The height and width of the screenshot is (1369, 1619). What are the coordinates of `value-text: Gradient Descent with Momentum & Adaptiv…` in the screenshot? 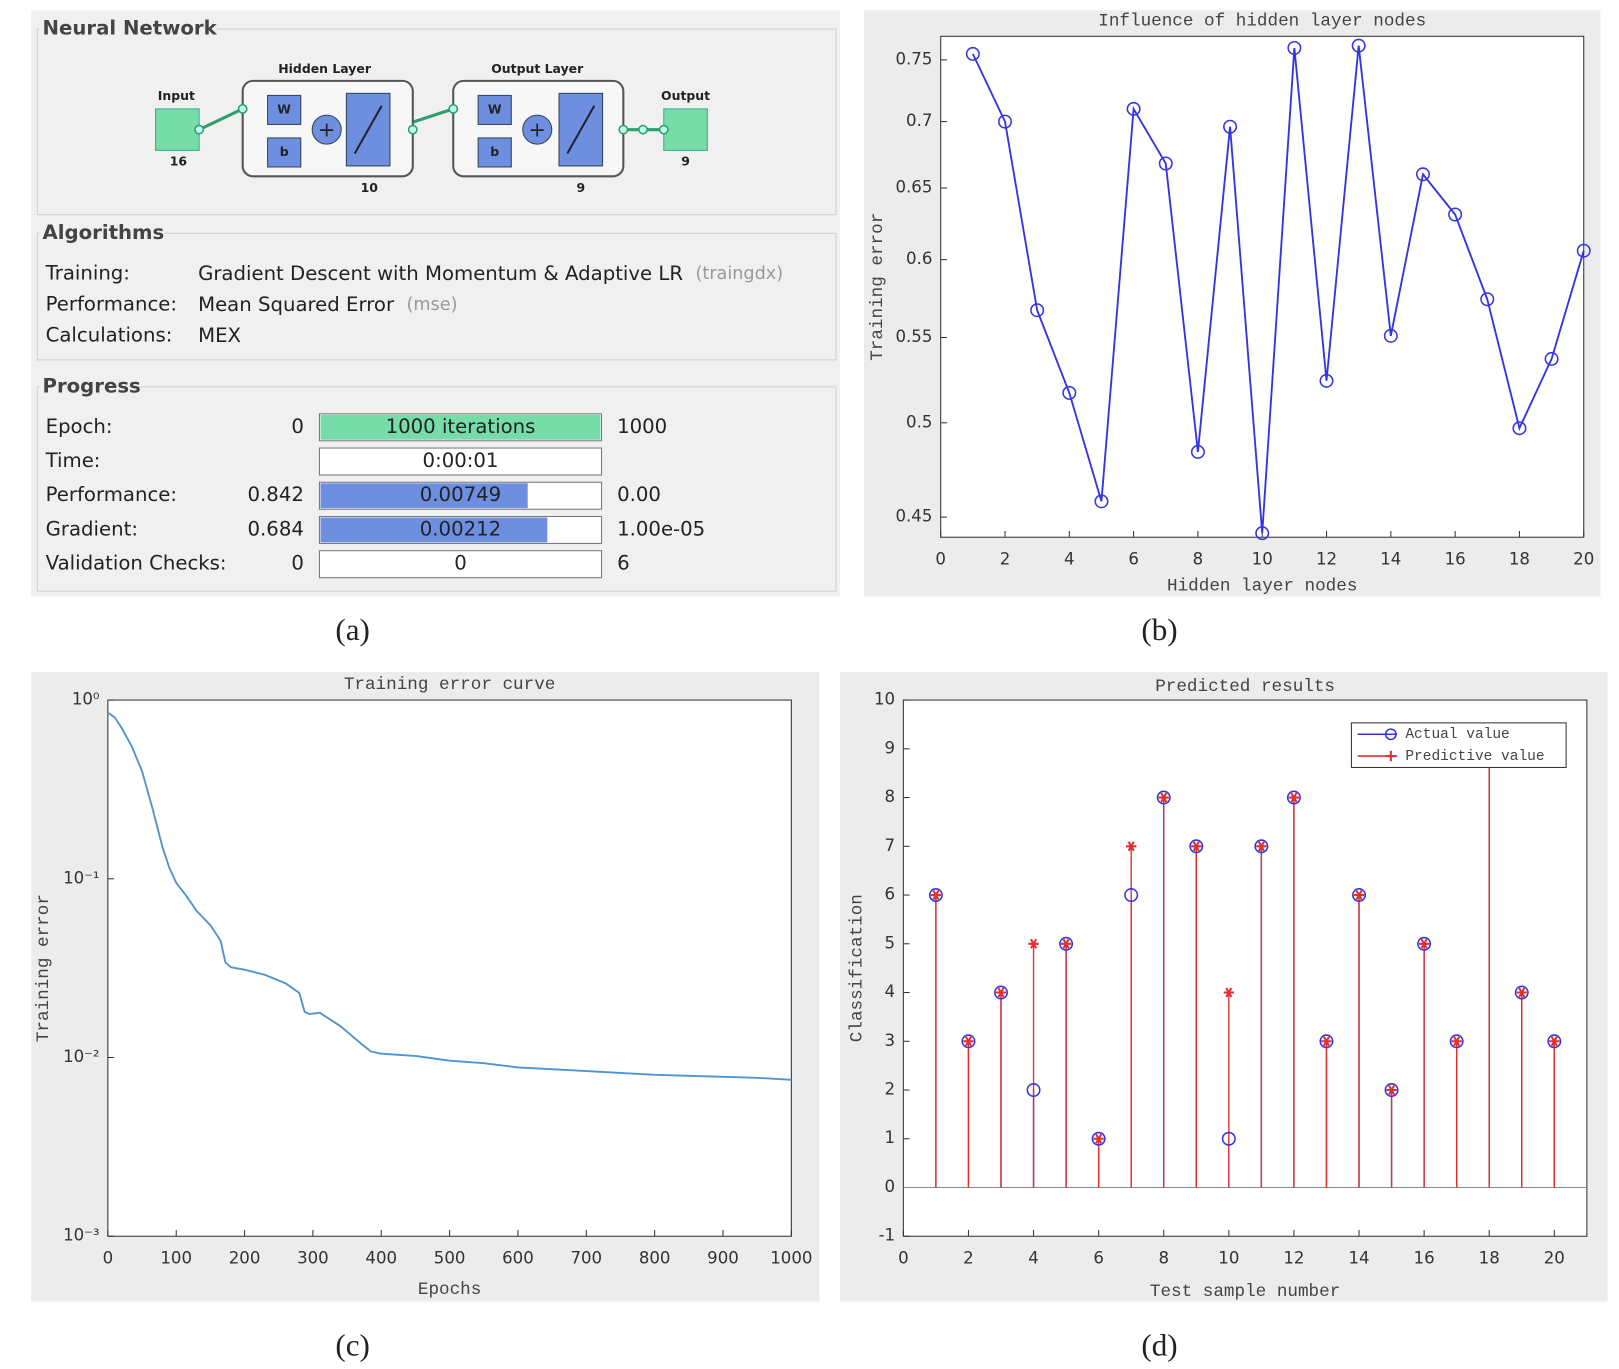 It's located at (440, 272).